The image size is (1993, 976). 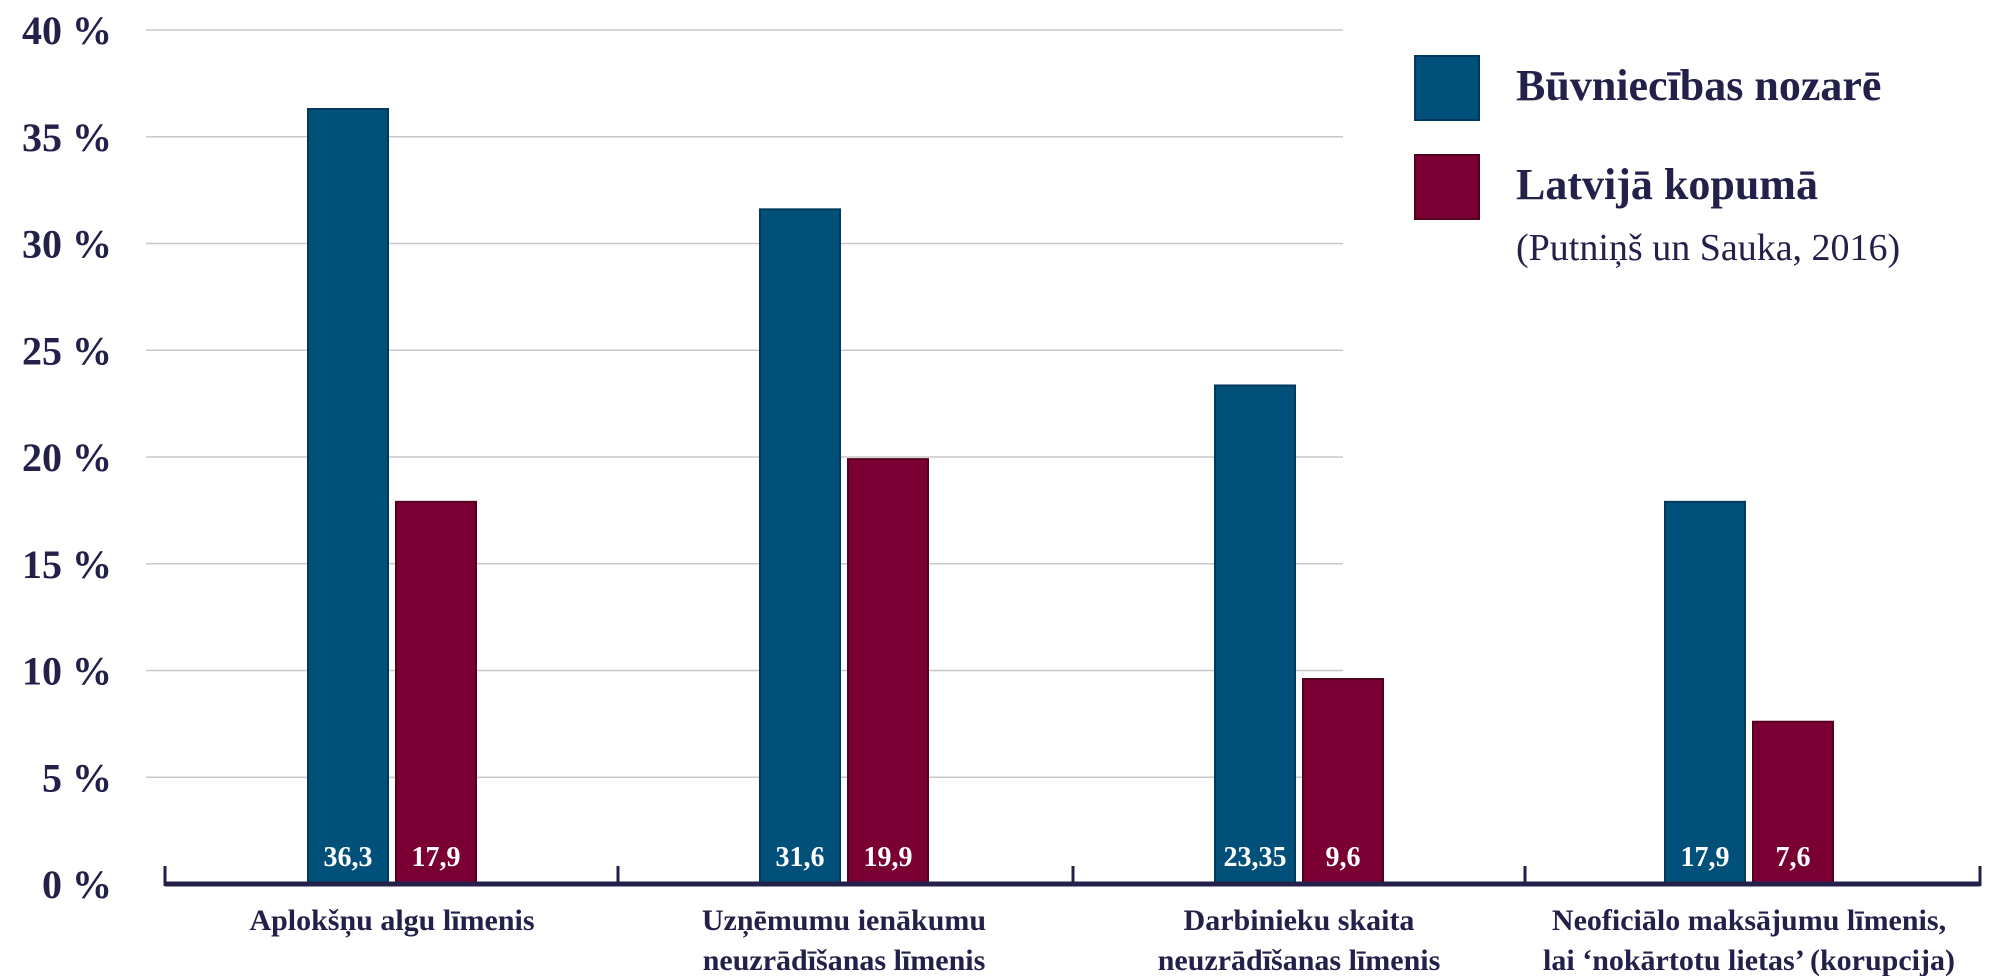 I want to click on y-tick-label: 0 %, so click(x=77, y=884).